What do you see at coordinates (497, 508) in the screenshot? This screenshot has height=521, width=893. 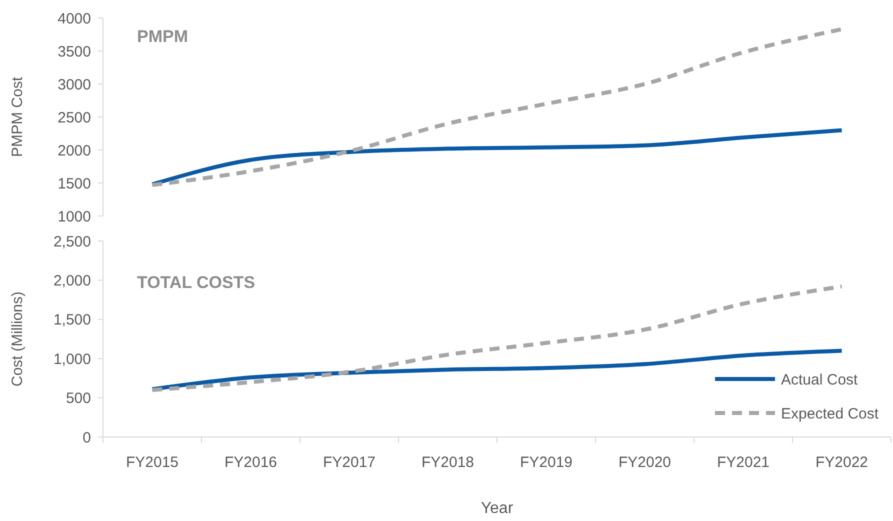 I see `x-axis-title: Year` at bounding box center [497, 508].